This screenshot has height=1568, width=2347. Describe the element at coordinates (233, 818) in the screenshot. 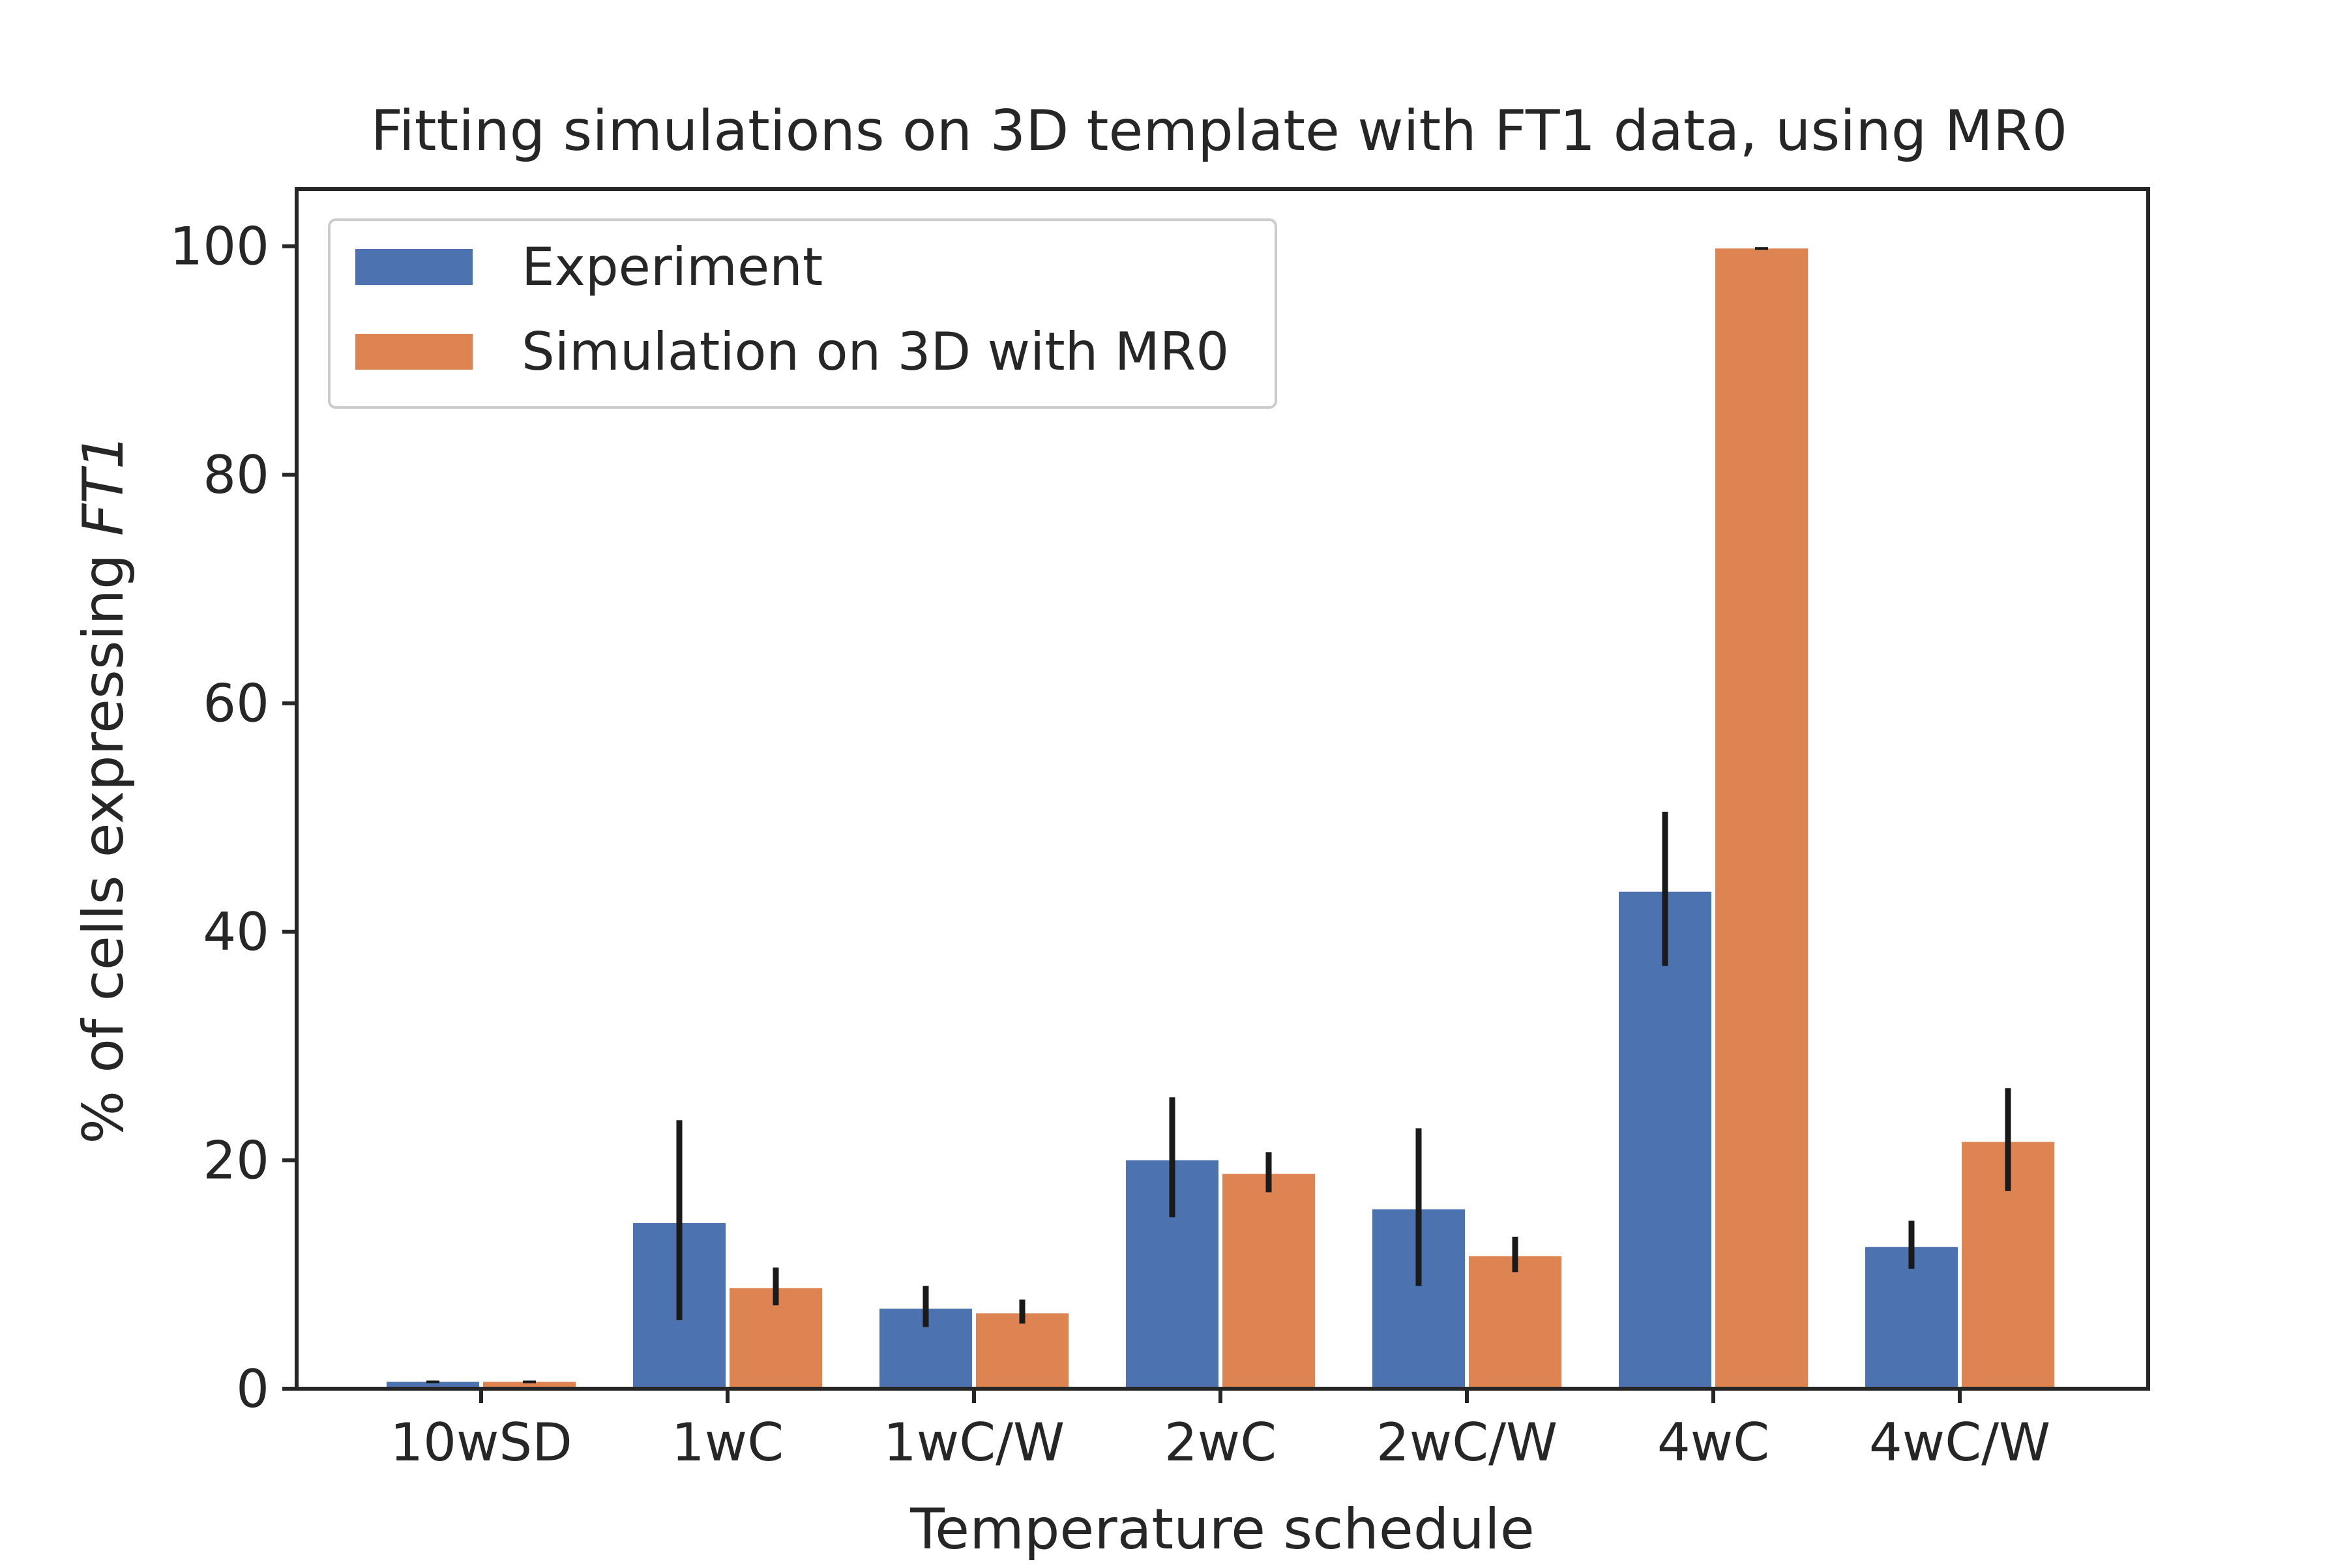

I see `y-axis-ticks: 0 20 40 60 80 100` at that location.